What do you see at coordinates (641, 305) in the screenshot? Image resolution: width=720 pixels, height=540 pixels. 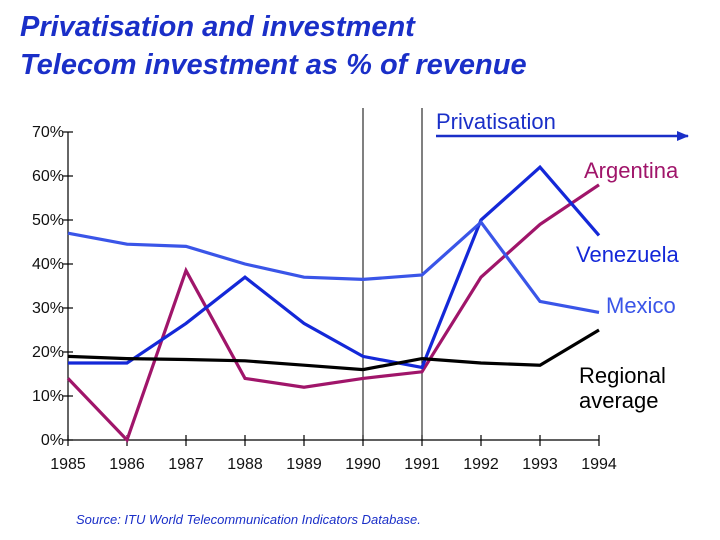 I see `mexico-label: Mexico` at bounding box center [641, 305].